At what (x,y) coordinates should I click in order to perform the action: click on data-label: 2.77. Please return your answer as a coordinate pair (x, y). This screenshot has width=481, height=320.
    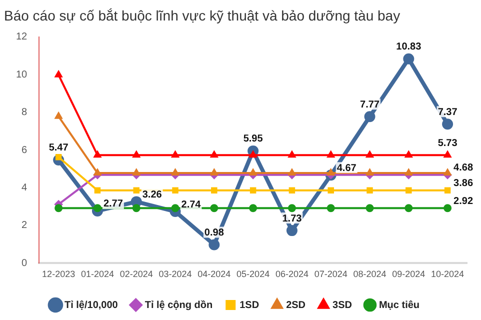
    Looking at the image, I should click on (113, 204).